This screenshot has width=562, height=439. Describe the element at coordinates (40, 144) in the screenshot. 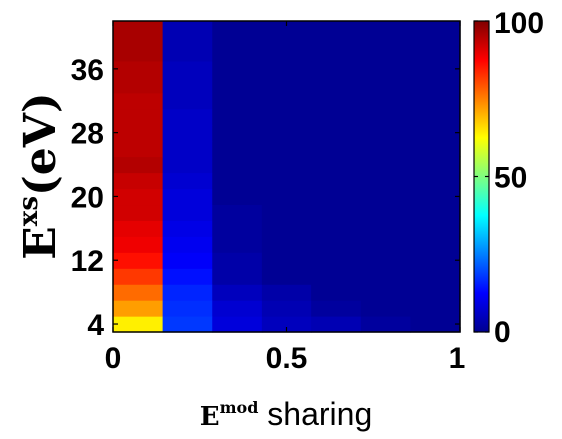

I see `y-axis-label-suffix: (eV)` at that location.